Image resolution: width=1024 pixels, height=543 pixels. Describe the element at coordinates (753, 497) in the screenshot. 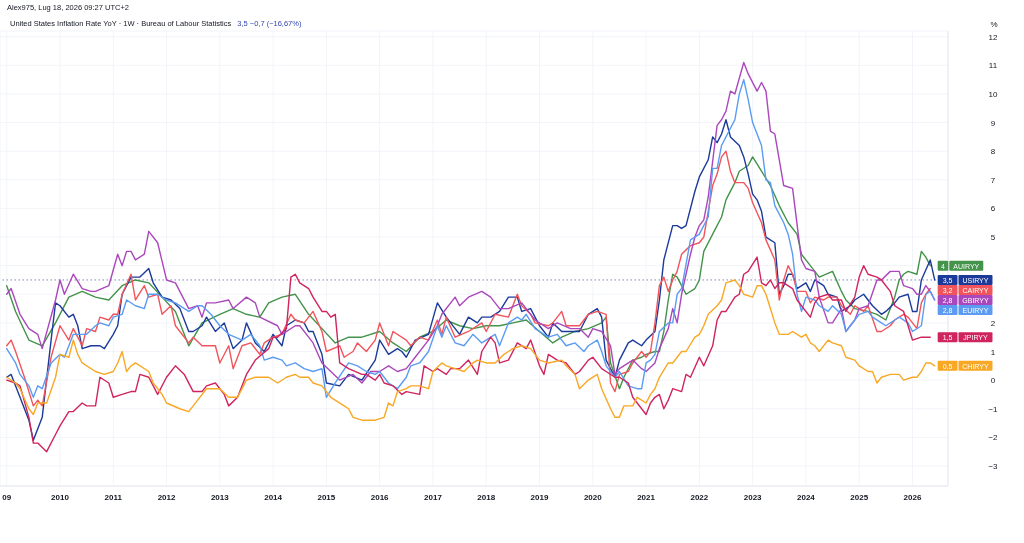

I see `x-tick-label: 2023` at that location.